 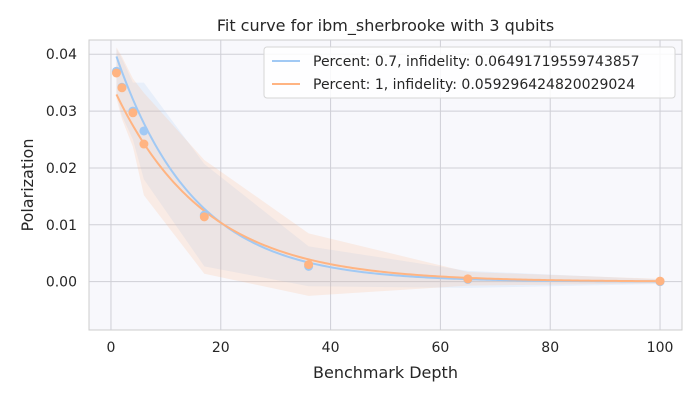 I want to click on x-tick-label: 40, so click(x=331, y=348).